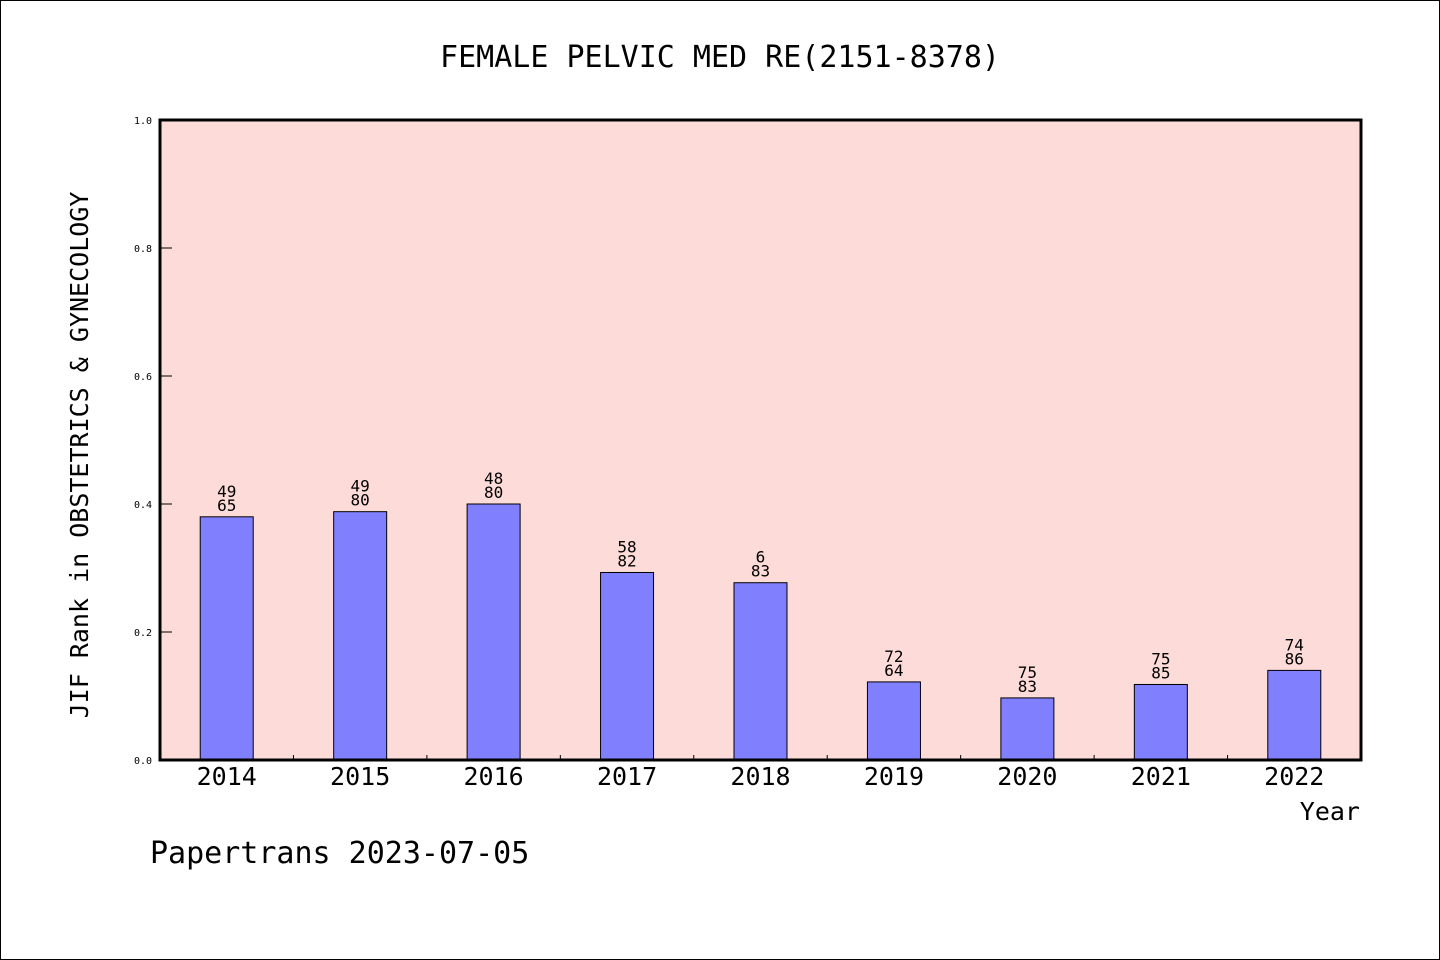 This screenshot has width=1440, height=960. I want to click on bar-2020, so click(1027, 729).